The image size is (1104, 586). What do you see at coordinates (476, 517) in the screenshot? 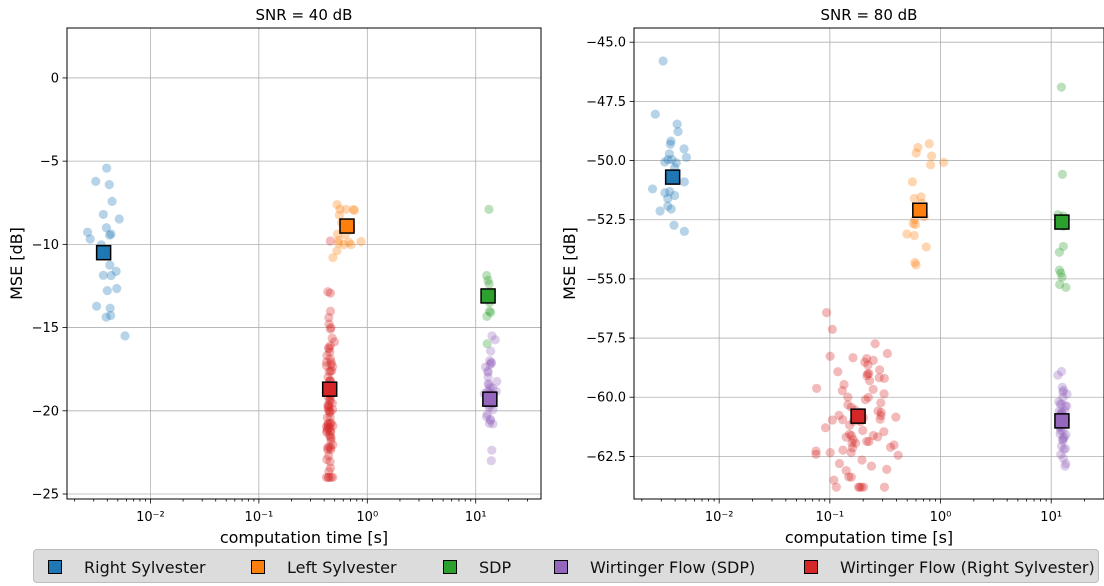
I see `x-tick-label: 10¹` at bounding box center [476, 517].